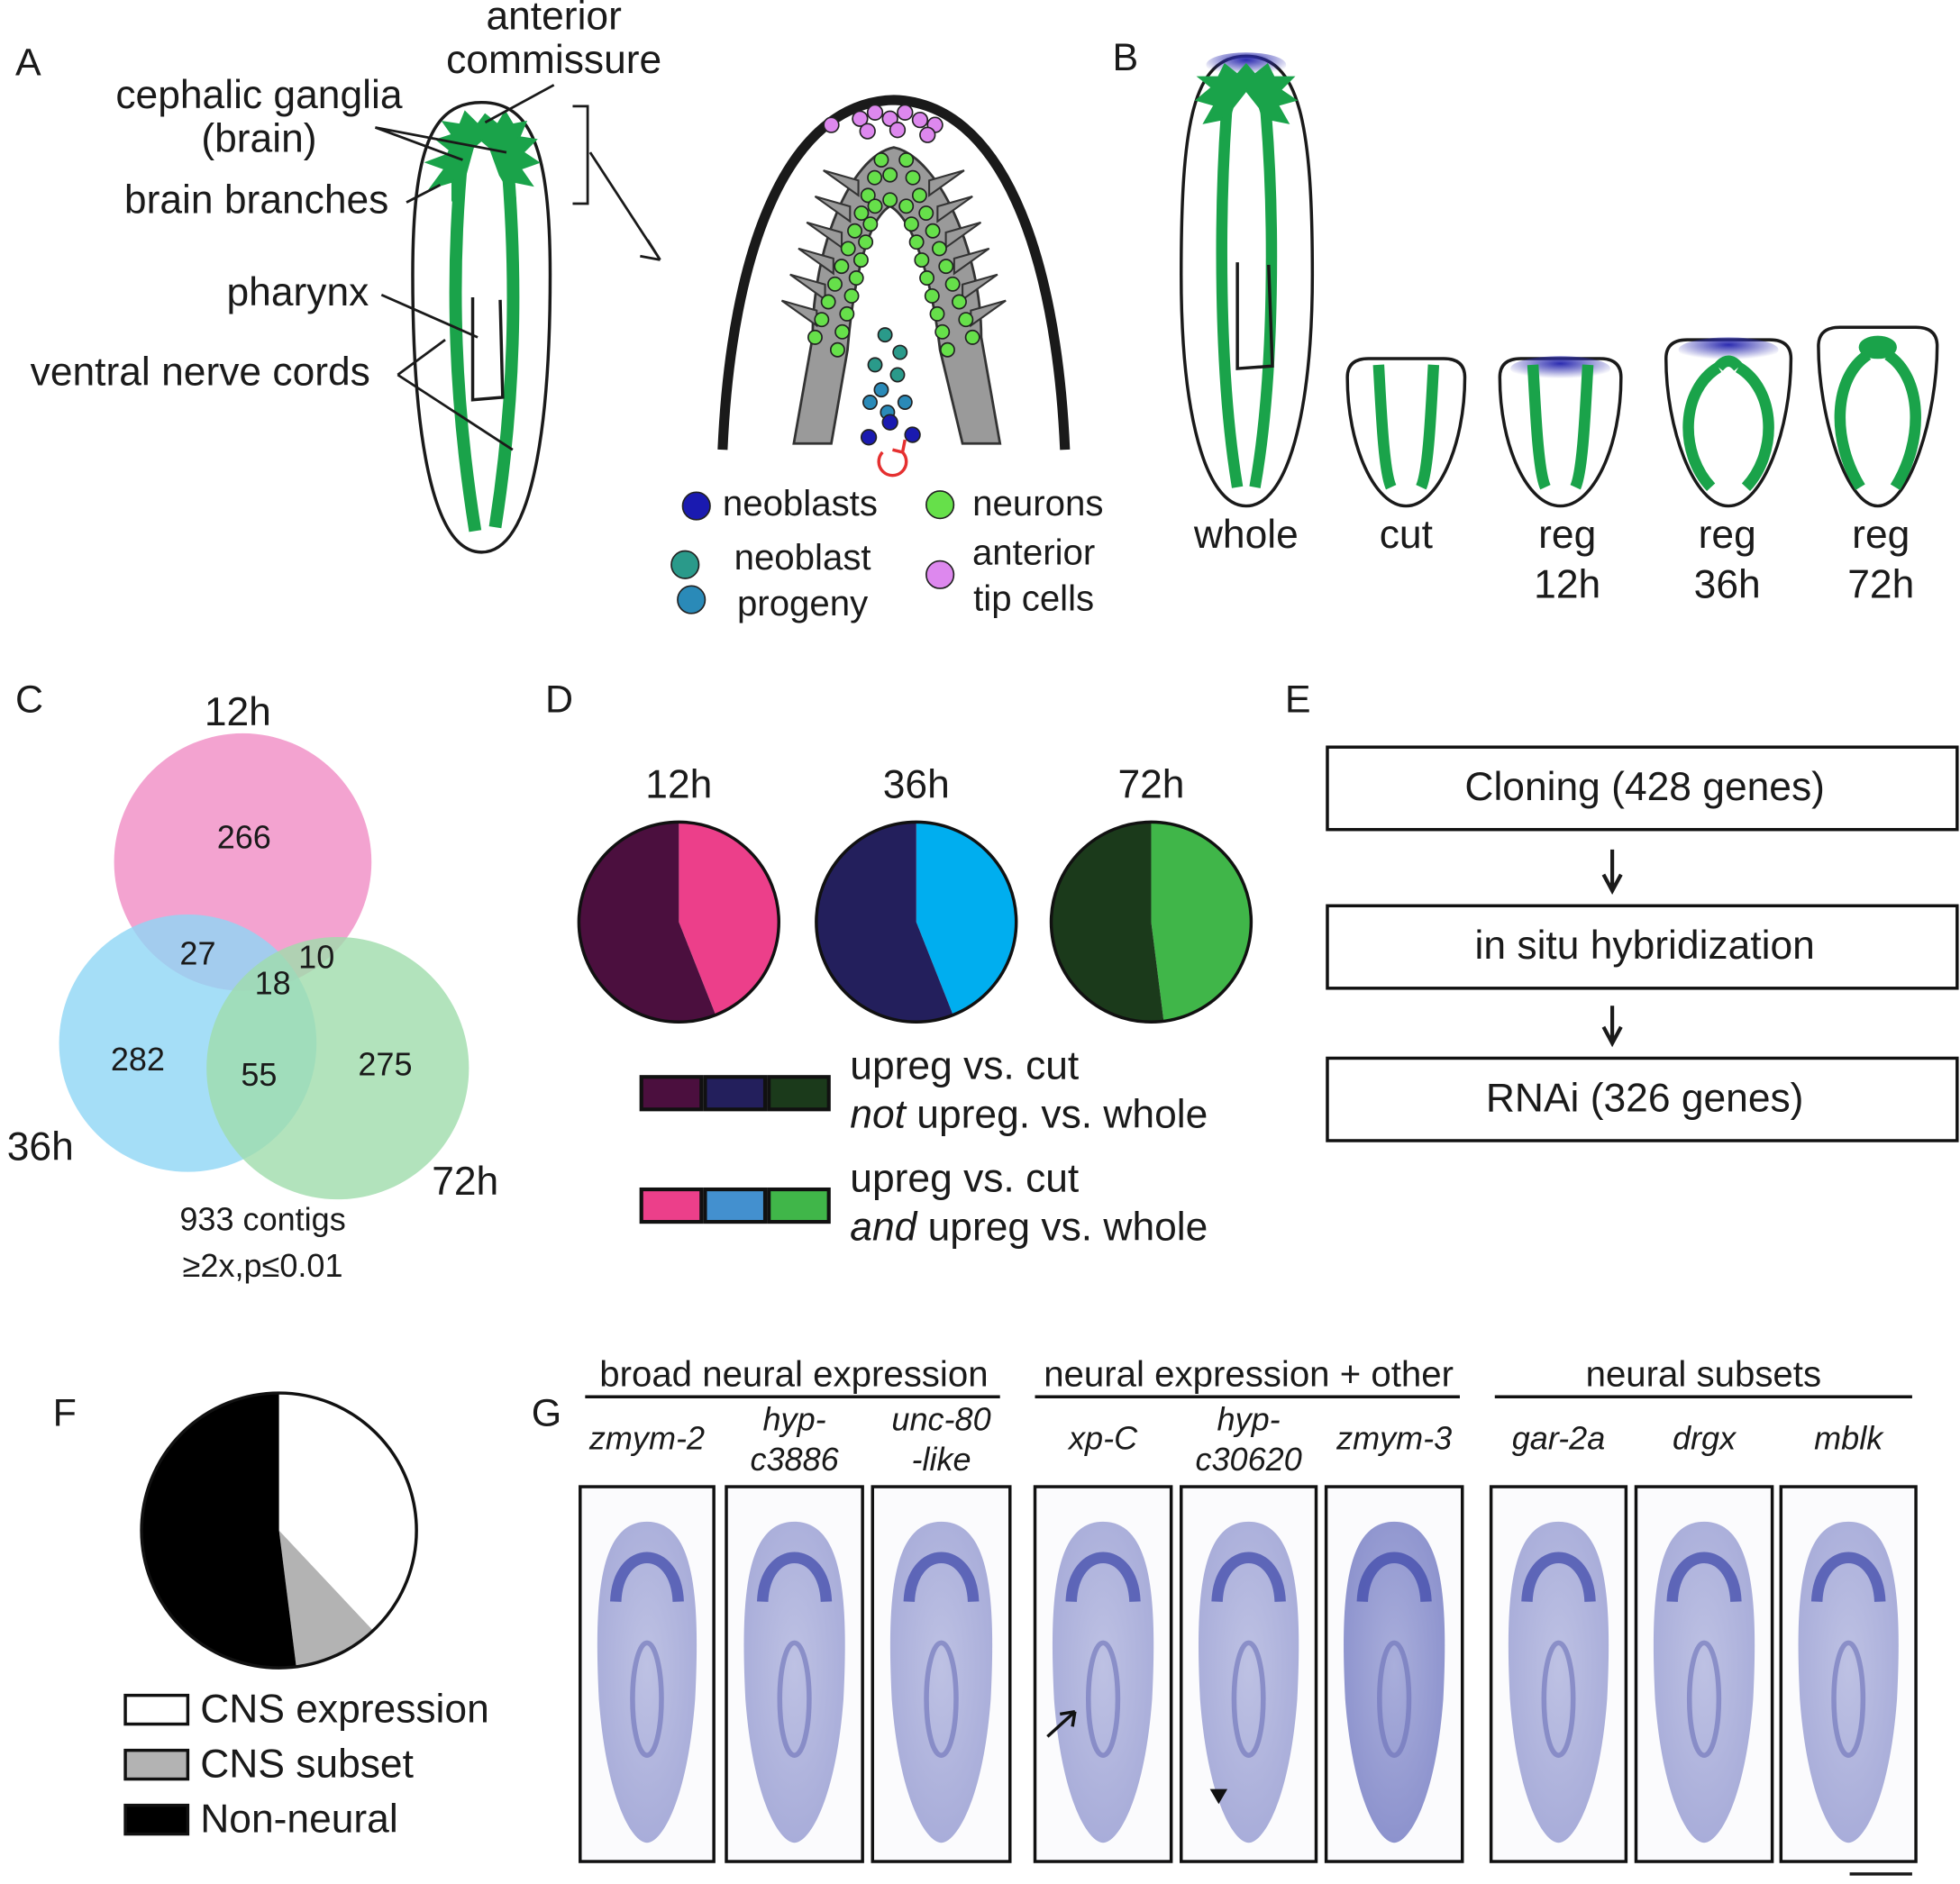  I want to click on venn-set, so click(337, 1068).